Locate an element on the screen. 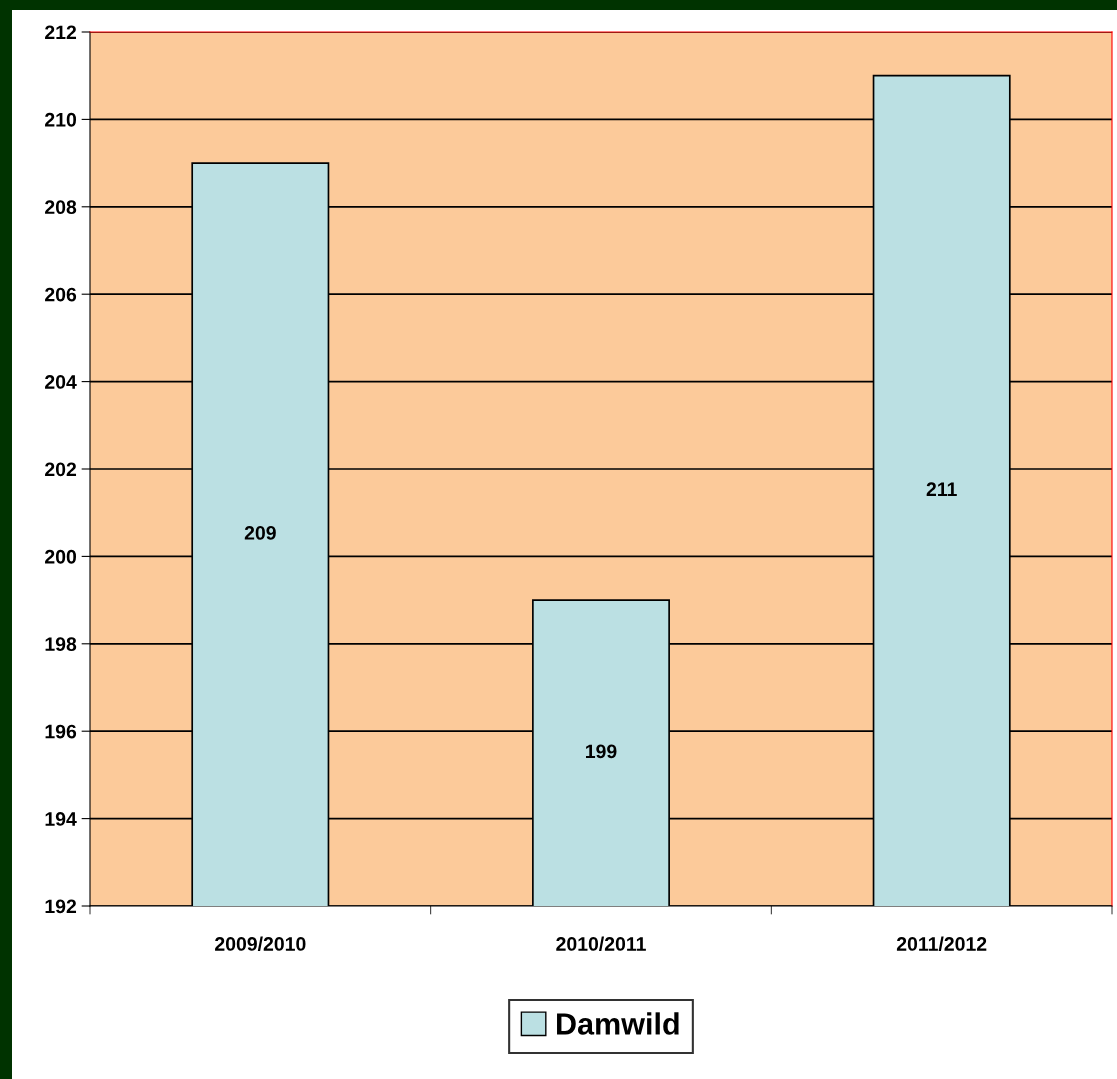 The image size is (1117, 1079). data-label: 199 is located at coordinates (601, 751).